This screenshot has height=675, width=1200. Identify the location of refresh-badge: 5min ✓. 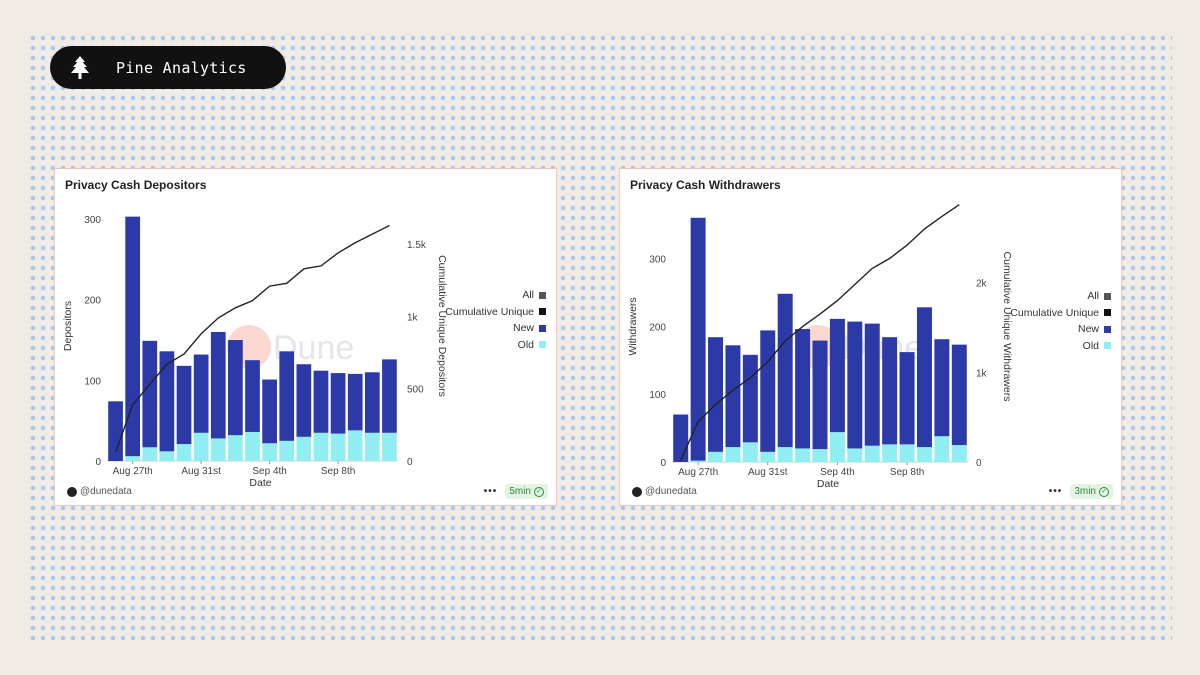
(526, 491).